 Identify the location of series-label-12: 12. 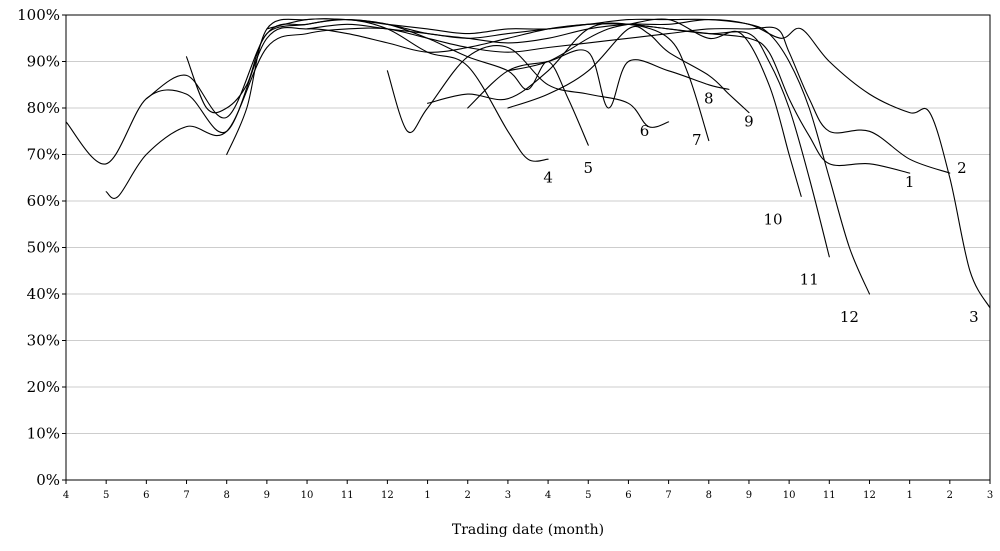
(849, 317).